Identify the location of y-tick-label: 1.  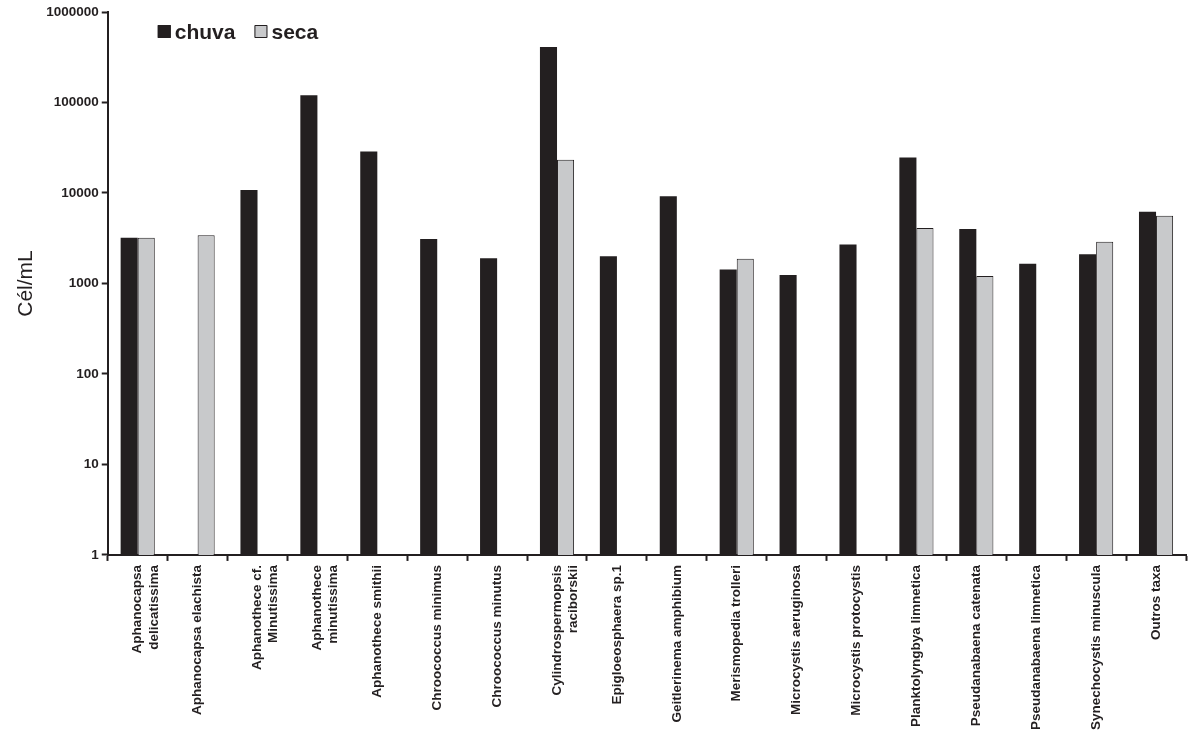
(95, 554).